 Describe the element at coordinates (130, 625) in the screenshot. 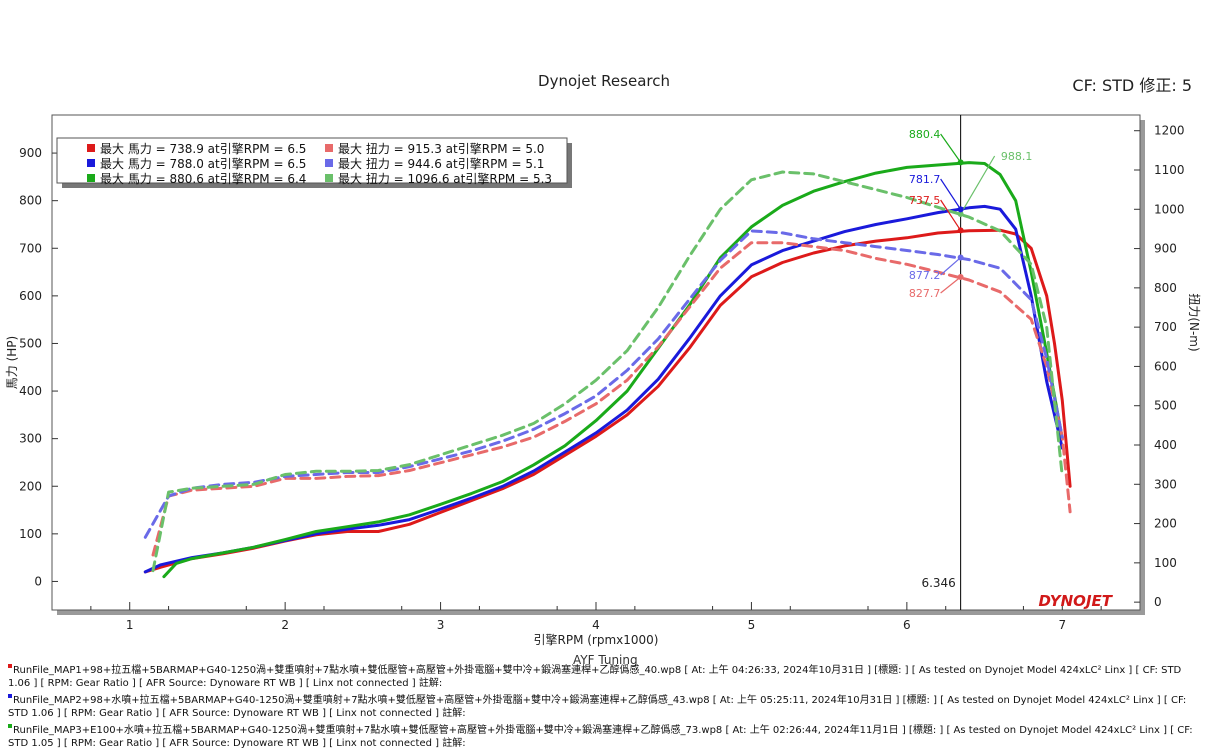

I see `x-tick-label: 1` at that location.